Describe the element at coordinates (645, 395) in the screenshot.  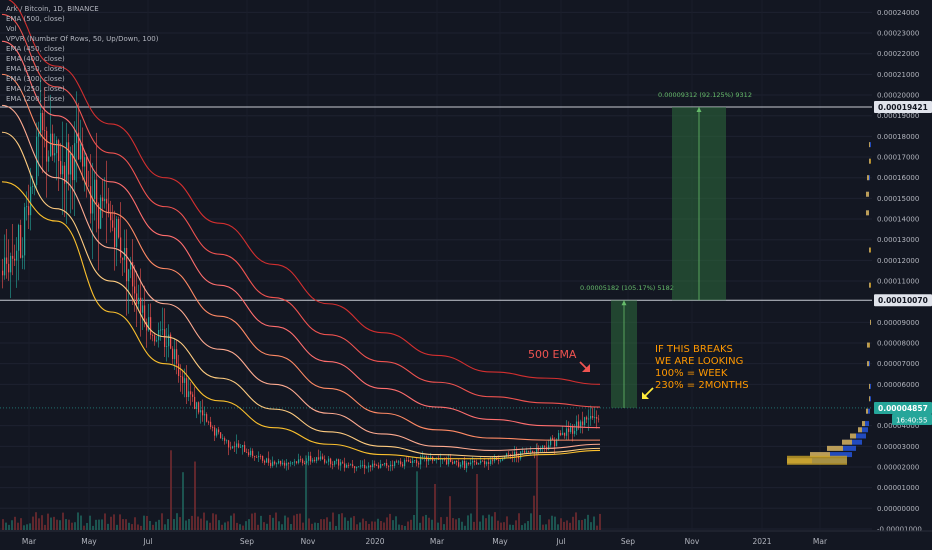
I see `breakout-arrow-head` at that location.